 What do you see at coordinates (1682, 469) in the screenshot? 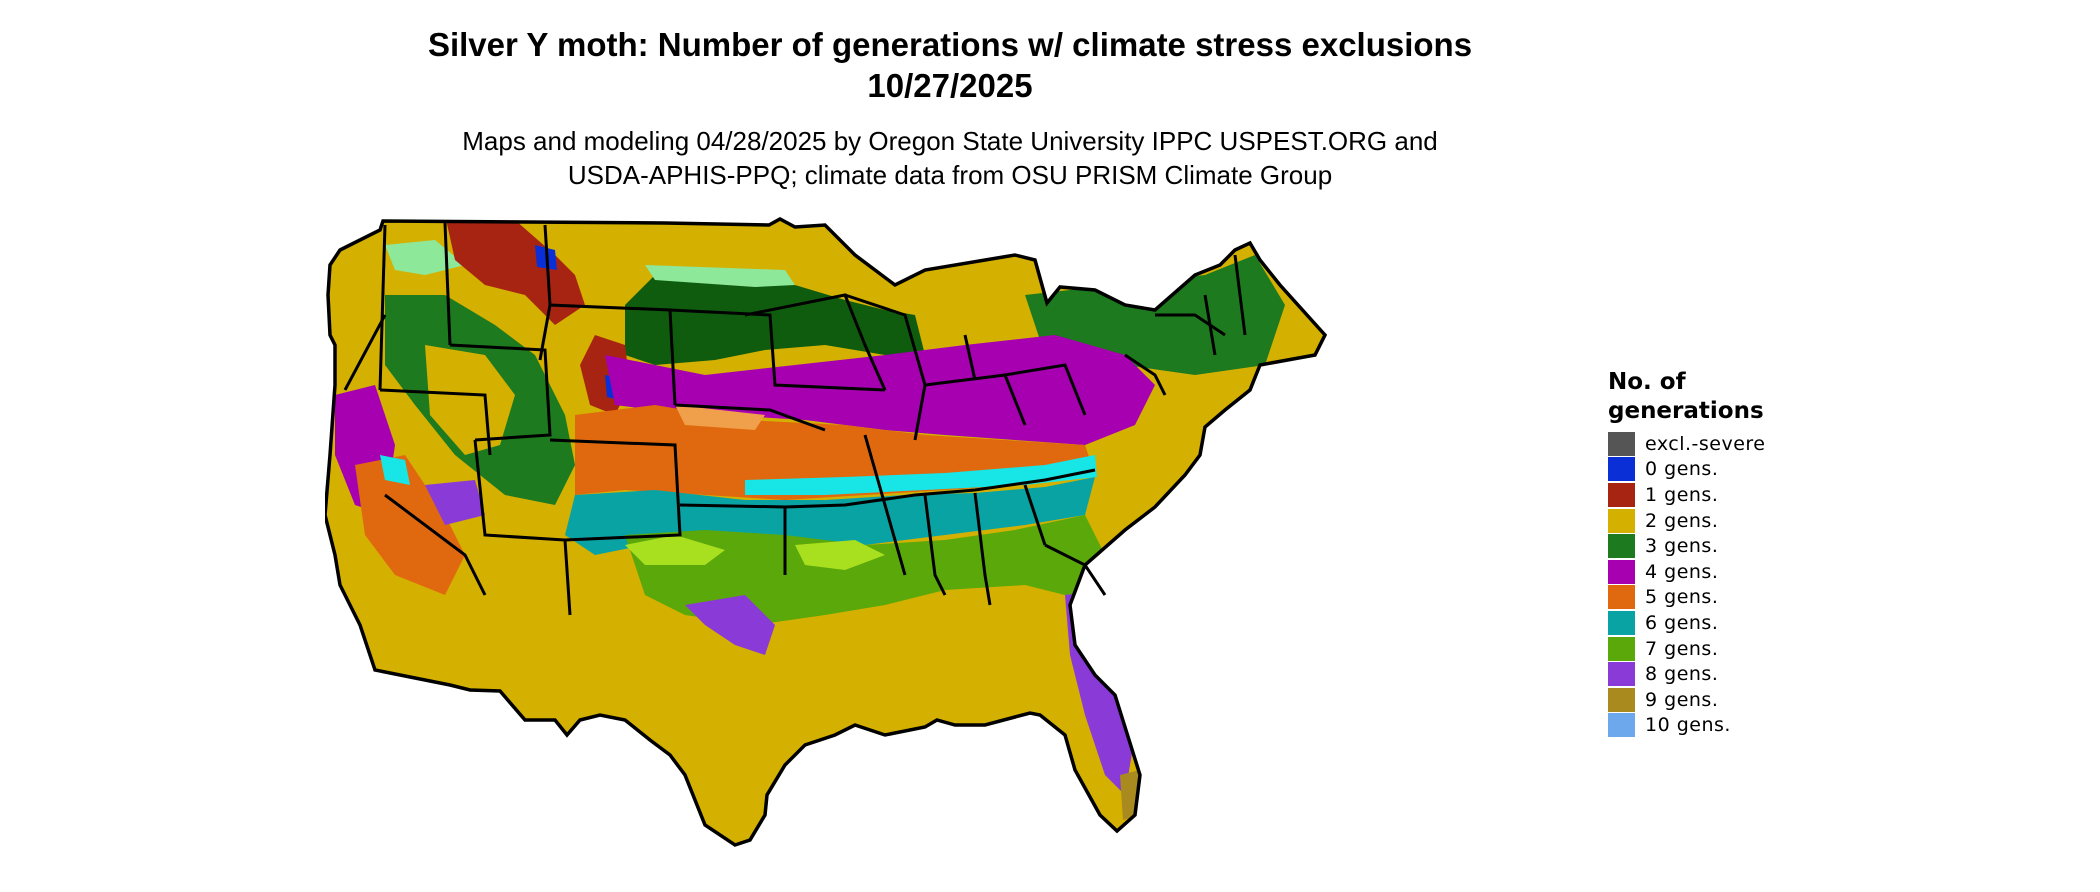
I see `legend-label: 0 gens.` at bounding box center [1682, 469].